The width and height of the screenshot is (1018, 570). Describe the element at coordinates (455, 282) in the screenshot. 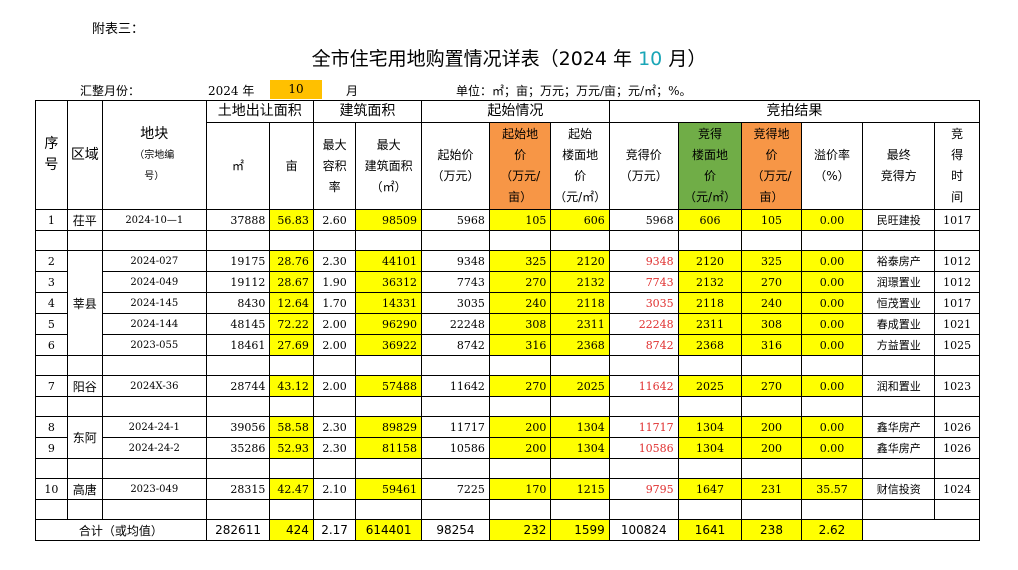

I see `start-cell: 7743` at that location.